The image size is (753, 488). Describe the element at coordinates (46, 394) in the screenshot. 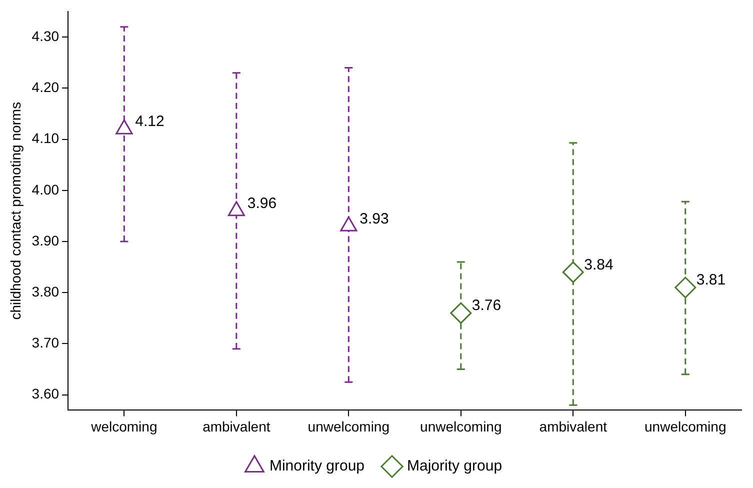

I see `y-tick-label: 3.60` at that location.